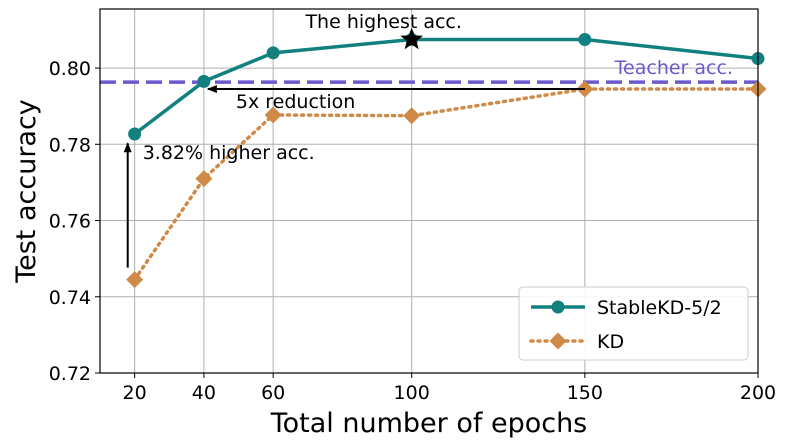  What do you see at coordinates (295, 102) in the screenshot?
I see `reduction-label: 5x reduction` at bounding box center [295, 102].